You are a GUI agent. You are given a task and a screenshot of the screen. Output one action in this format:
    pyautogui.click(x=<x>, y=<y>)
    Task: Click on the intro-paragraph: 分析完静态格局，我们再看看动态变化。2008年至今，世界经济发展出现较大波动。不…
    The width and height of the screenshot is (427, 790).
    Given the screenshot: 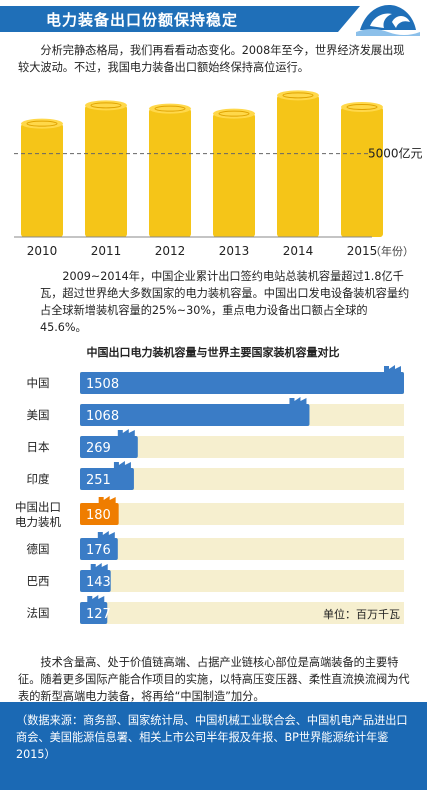 What is the action you would take?
    pyautogui.click(x=211, y=59)
    